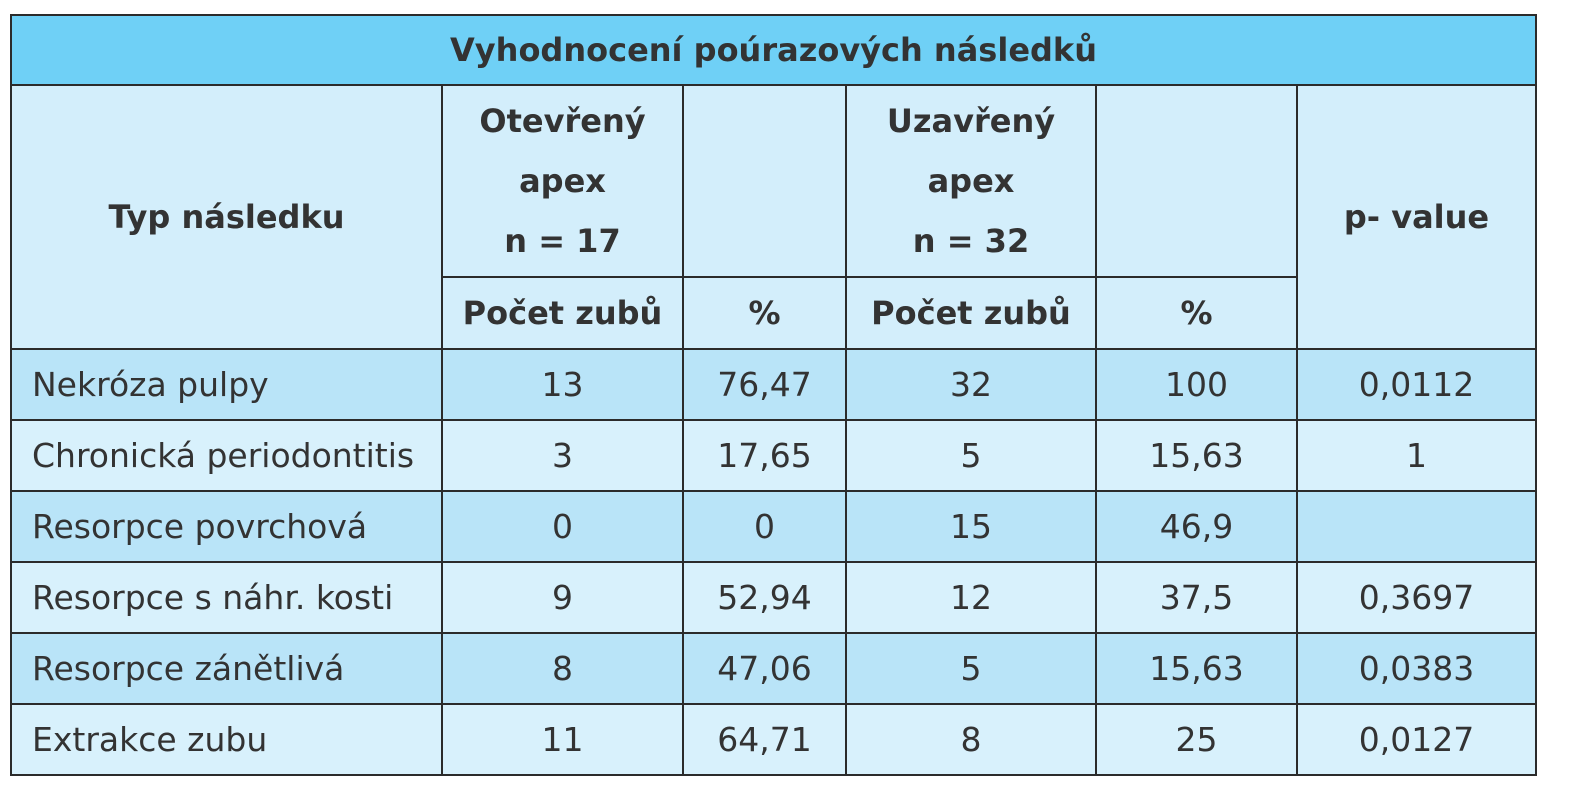 The image size is (1590, 800). What do you see at coordinates (1416, 217) in the screenshot?
I see `header-pvalue: p- value` at bounding box center [1416, 217].